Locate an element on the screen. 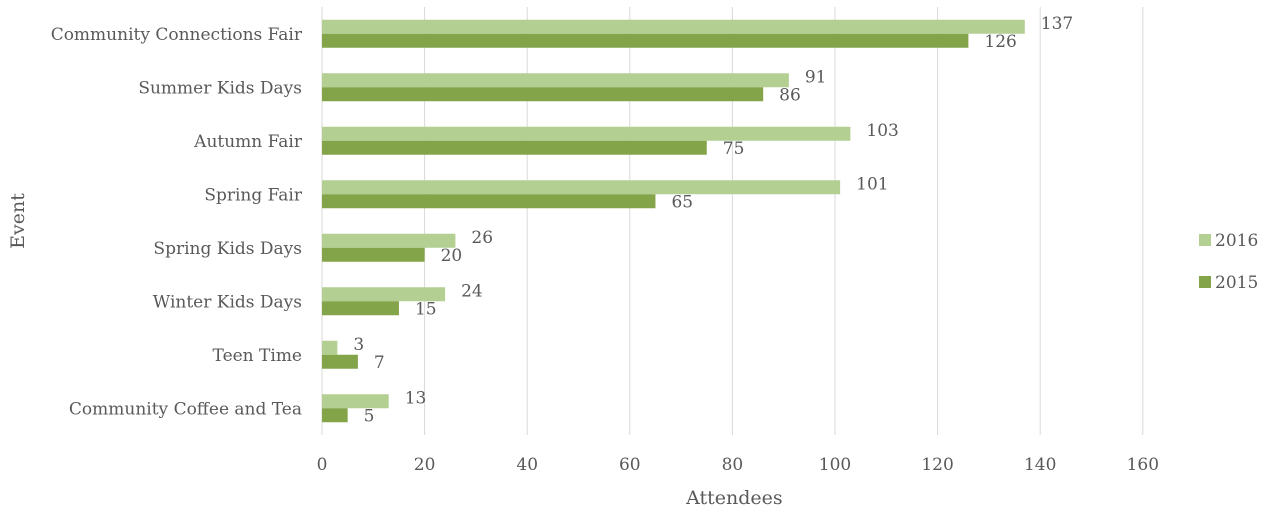 The image size is (1273, 516). data-label-2015: 15 is located at coordinates (426, 309).